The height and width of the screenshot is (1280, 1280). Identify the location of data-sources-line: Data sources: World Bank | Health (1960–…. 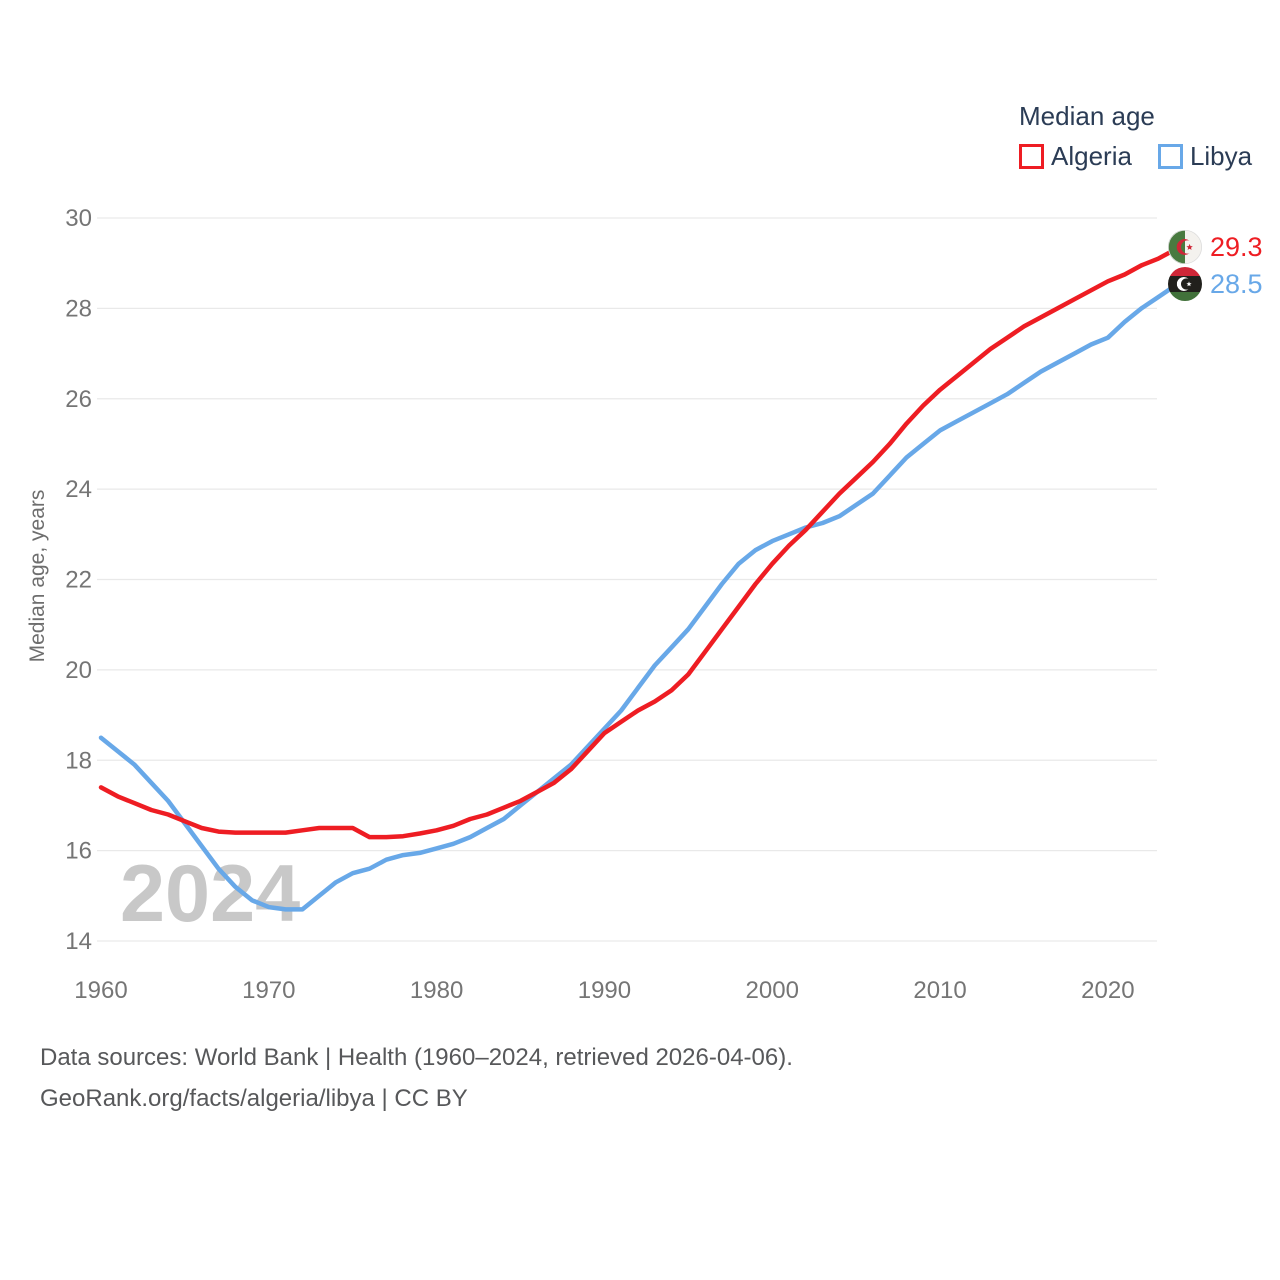
(416, 1057).